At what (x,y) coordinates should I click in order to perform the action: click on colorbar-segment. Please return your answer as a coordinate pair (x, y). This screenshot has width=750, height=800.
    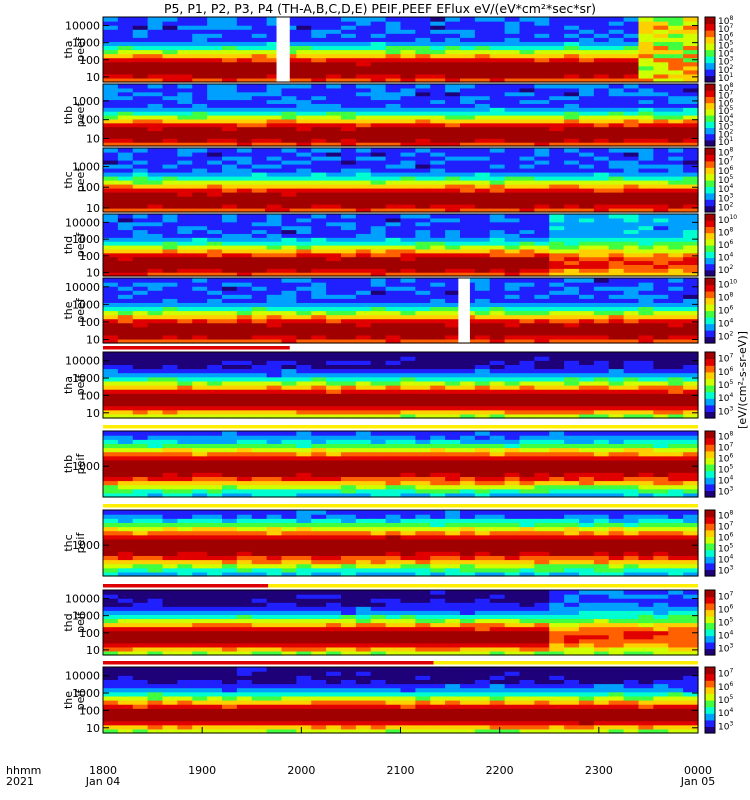
    Looking at the image, I should click on (710, 302).